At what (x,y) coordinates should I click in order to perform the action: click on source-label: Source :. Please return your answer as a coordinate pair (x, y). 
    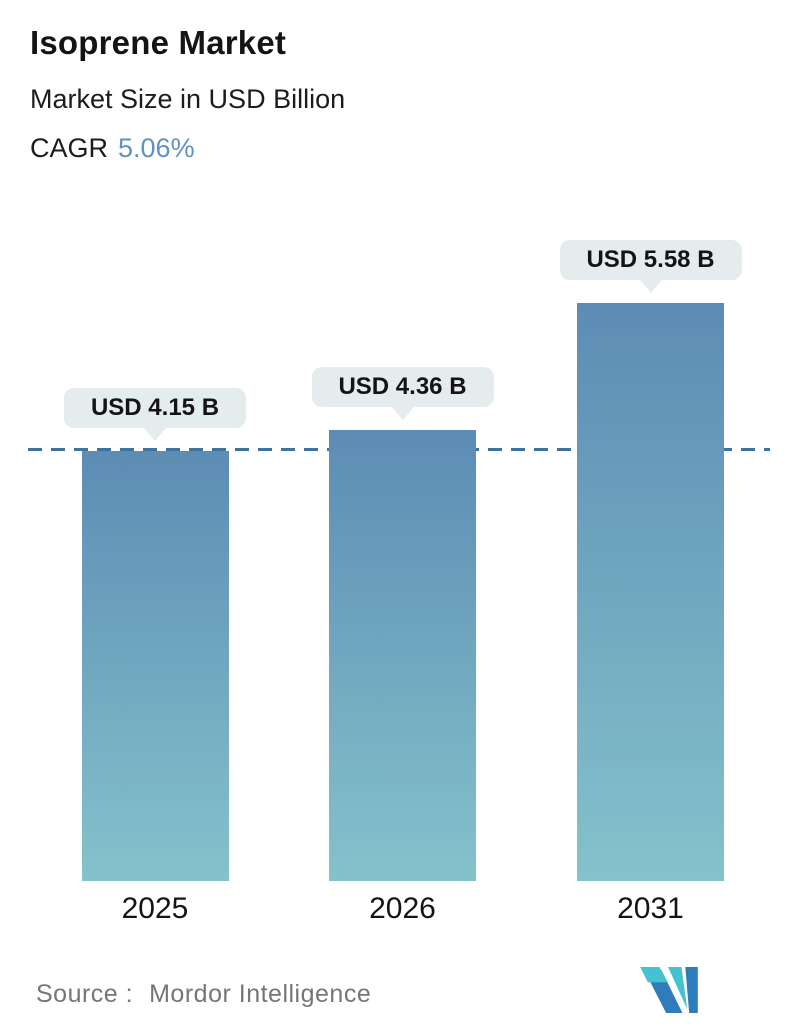
    Looking at the image, I should click on (85, 994).